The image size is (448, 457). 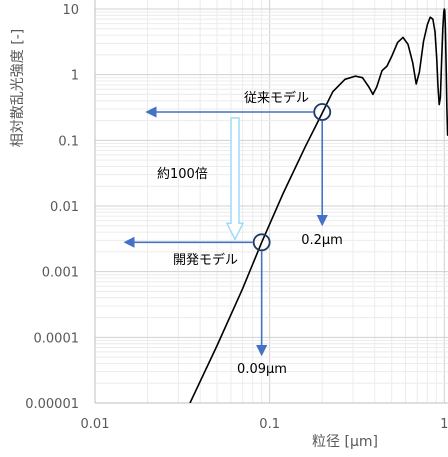 What do you see at coordinates (18, 88) in the screenshot?
I see `y-axis-title: 相対散乱光強度 [-]` at bounding box center [18, 88].